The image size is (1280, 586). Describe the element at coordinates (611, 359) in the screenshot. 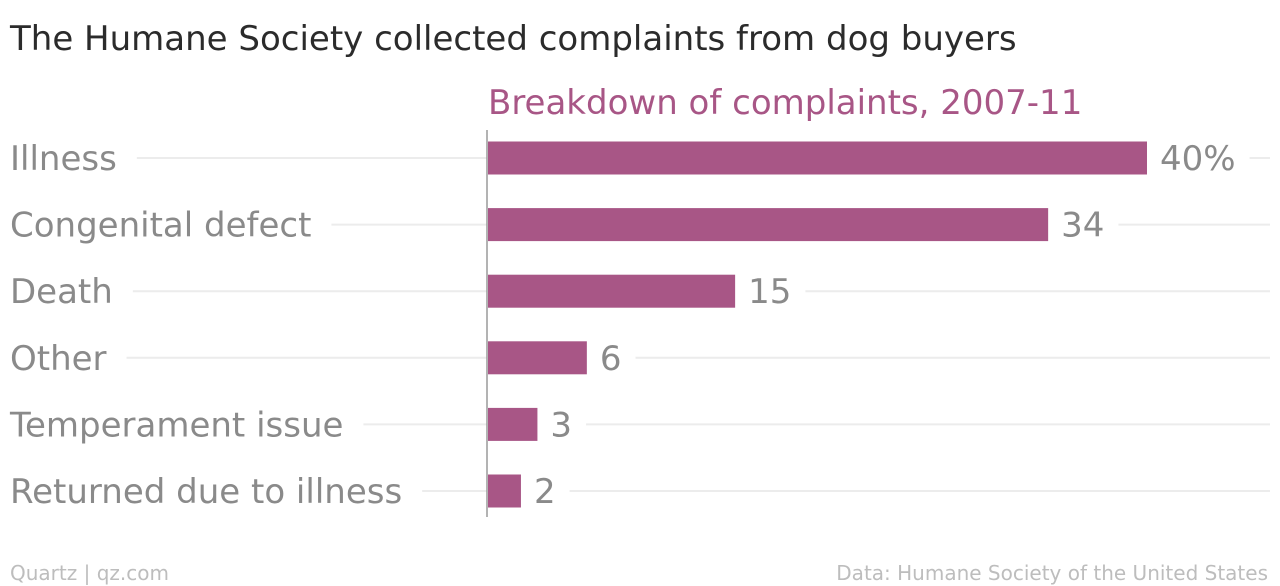

I see `value-label: 6` at that location.